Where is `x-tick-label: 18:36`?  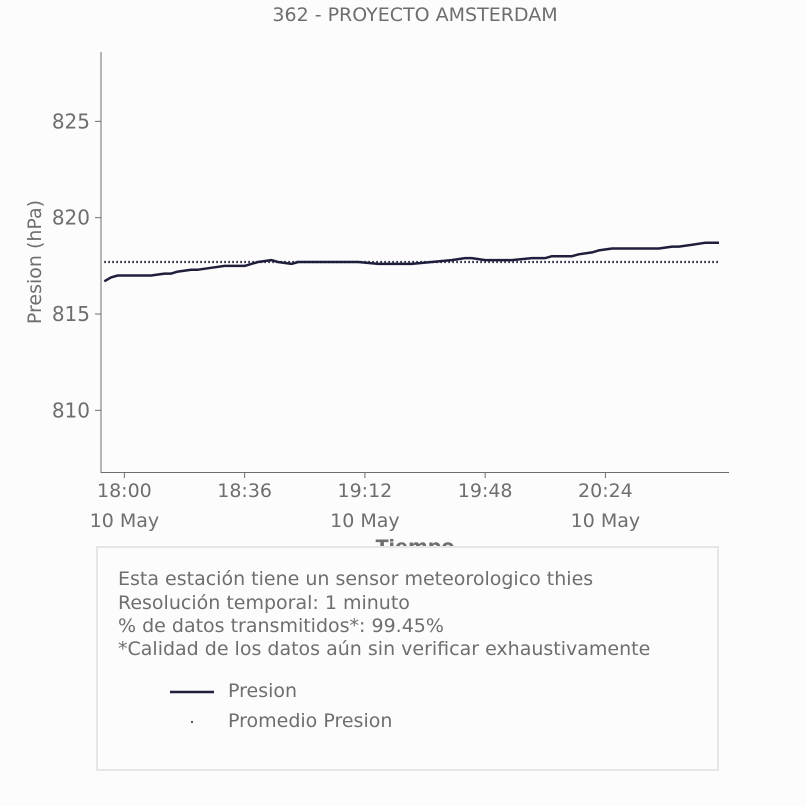 x-tick-label: 18:36 is located at coordinates (244, 491).